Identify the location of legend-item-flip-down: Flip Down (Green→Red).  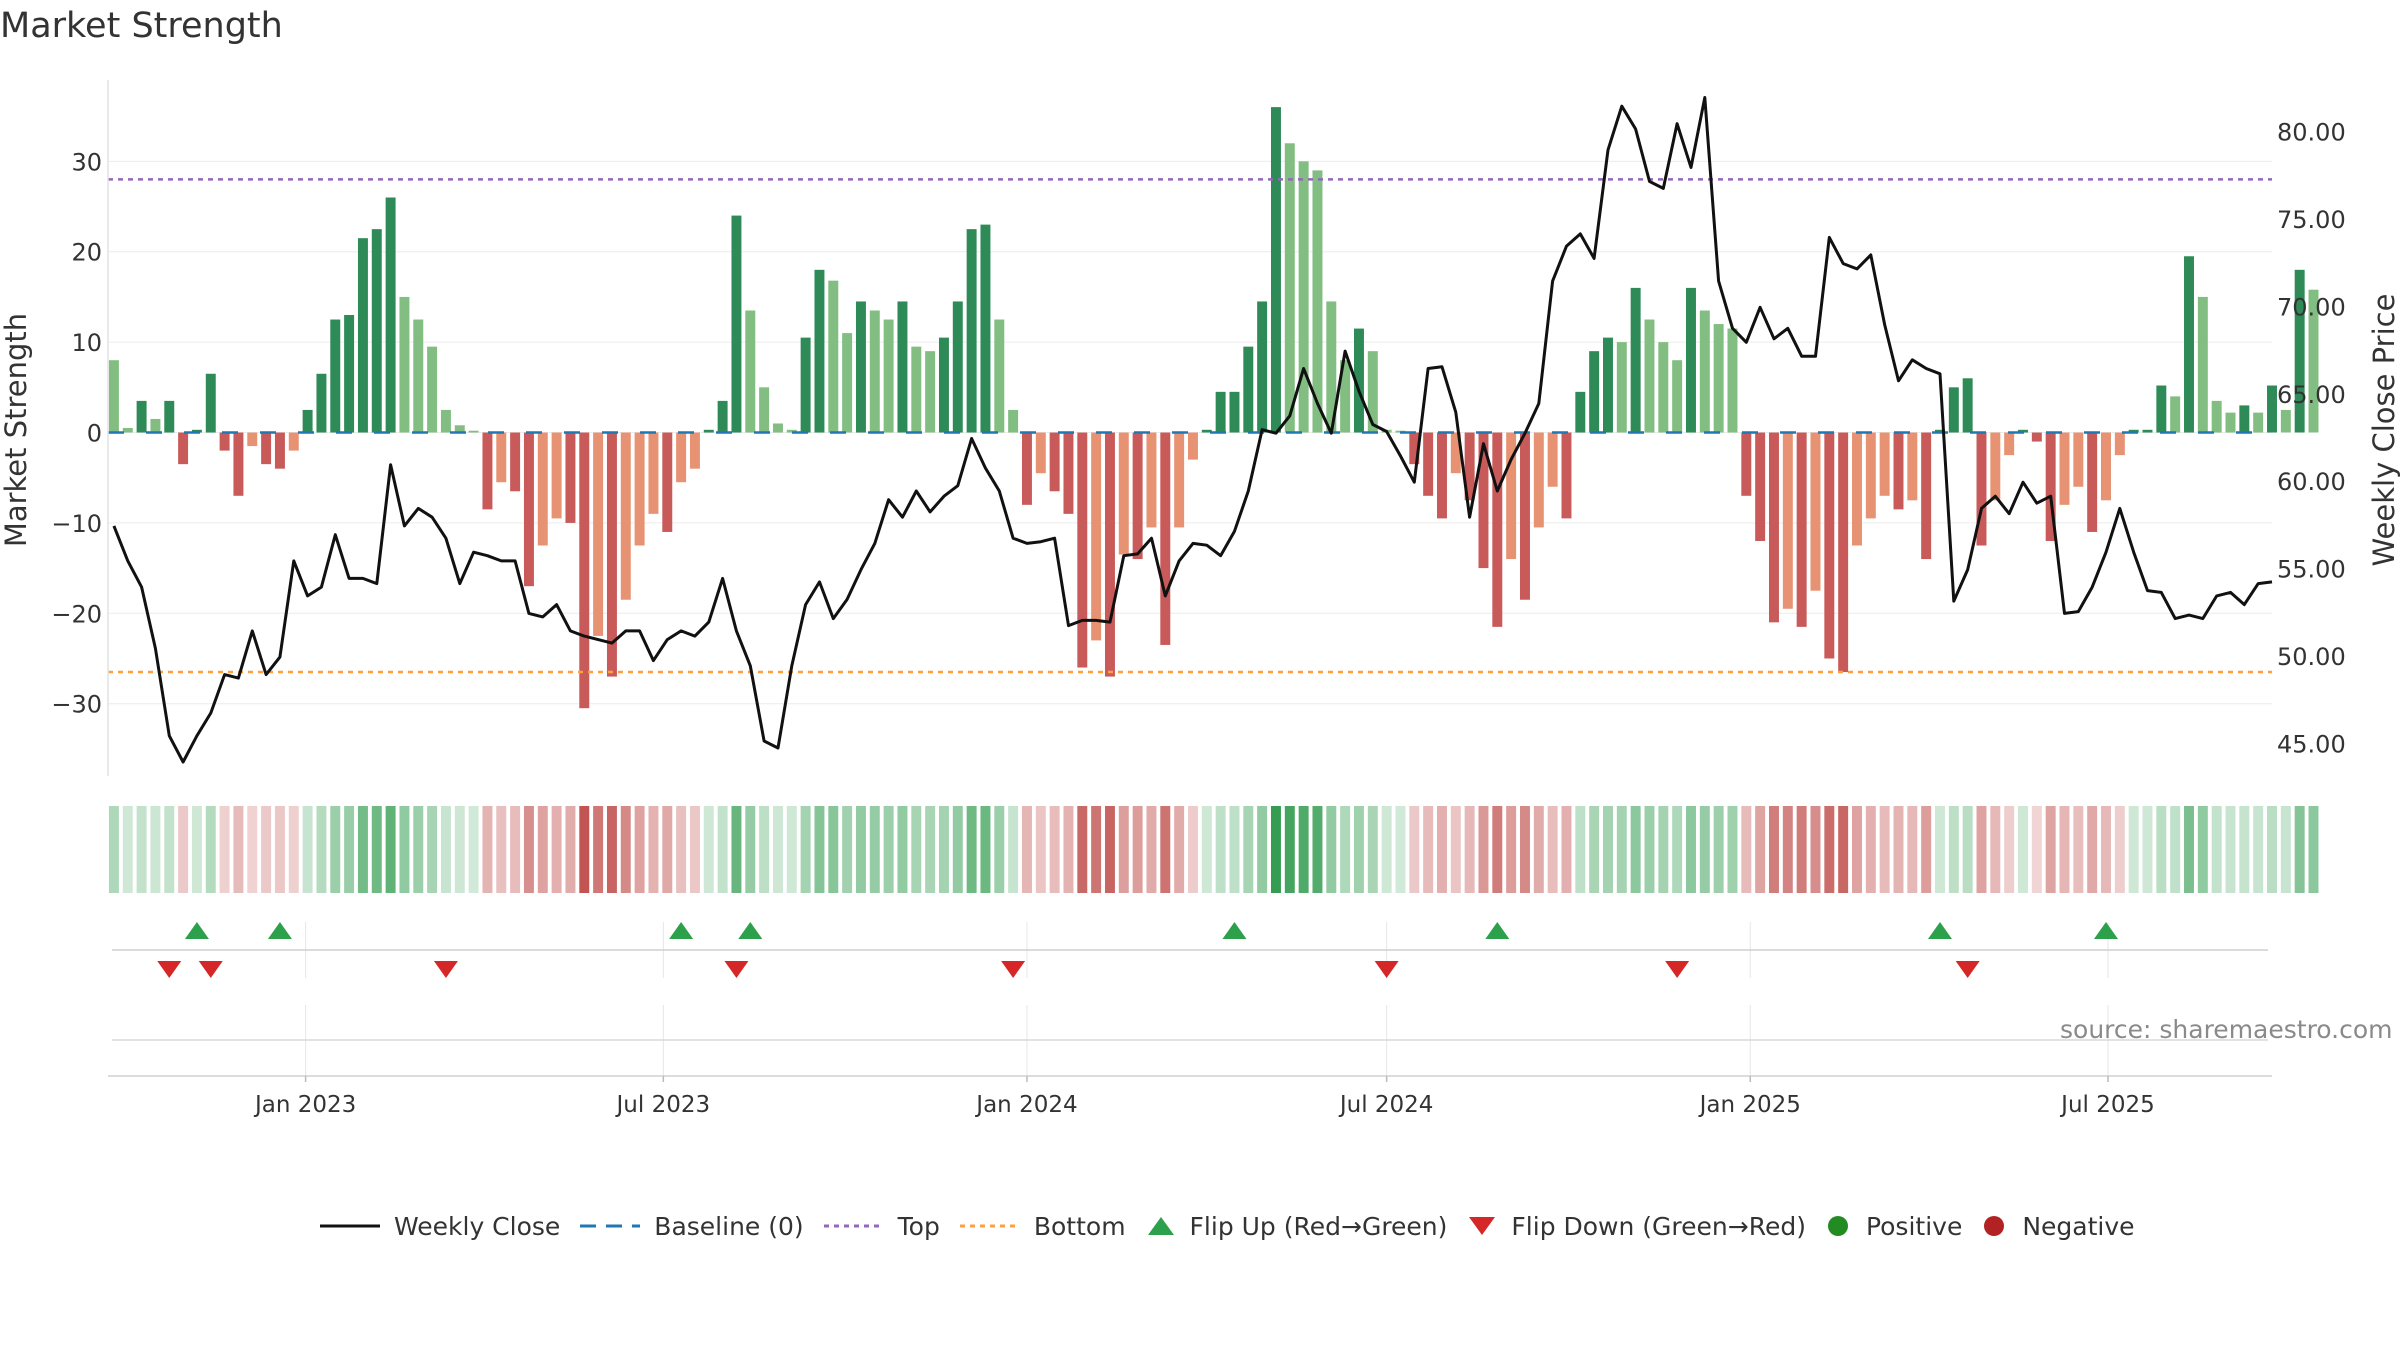
(1636, 1226).